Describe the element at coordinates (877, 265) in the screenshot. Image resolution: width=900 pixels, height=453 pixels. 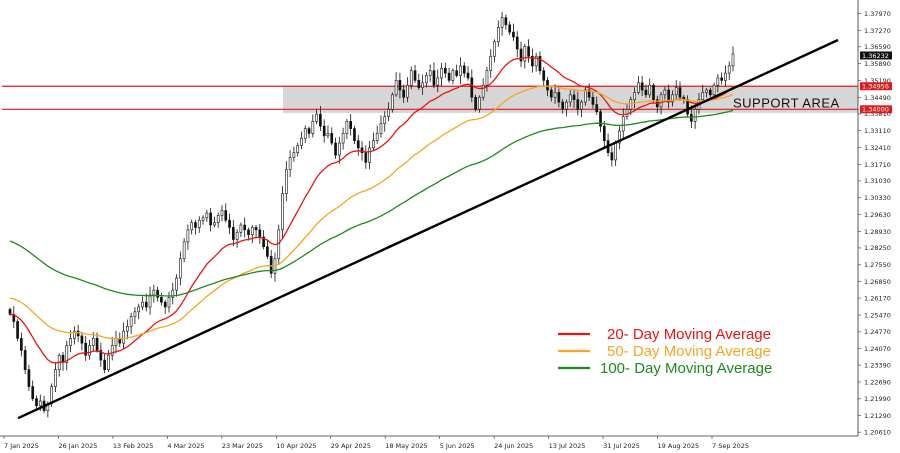
I see `y-tick-label: 1.27550` at that location.